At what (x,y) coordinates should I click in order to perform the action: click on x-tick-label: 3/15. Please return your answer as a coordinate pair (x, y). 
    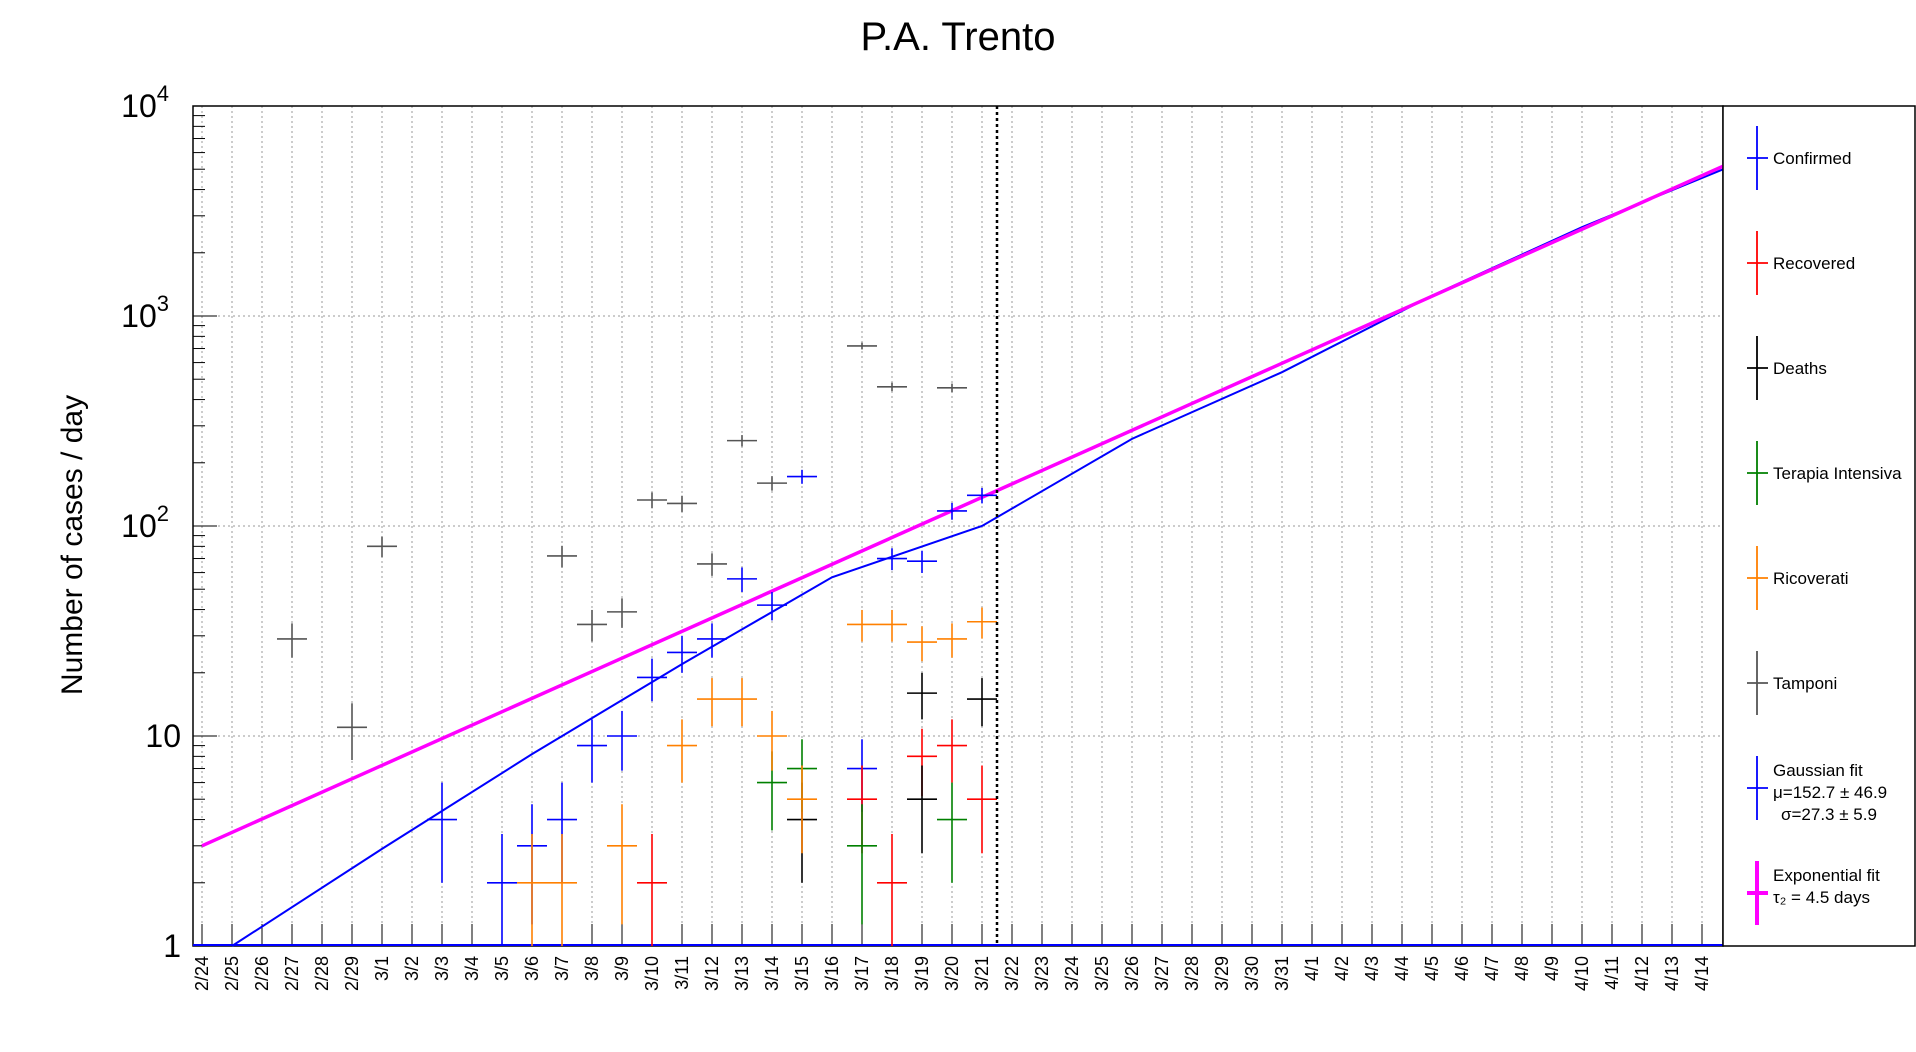
    Looking at the image, I should click on (802, 973).